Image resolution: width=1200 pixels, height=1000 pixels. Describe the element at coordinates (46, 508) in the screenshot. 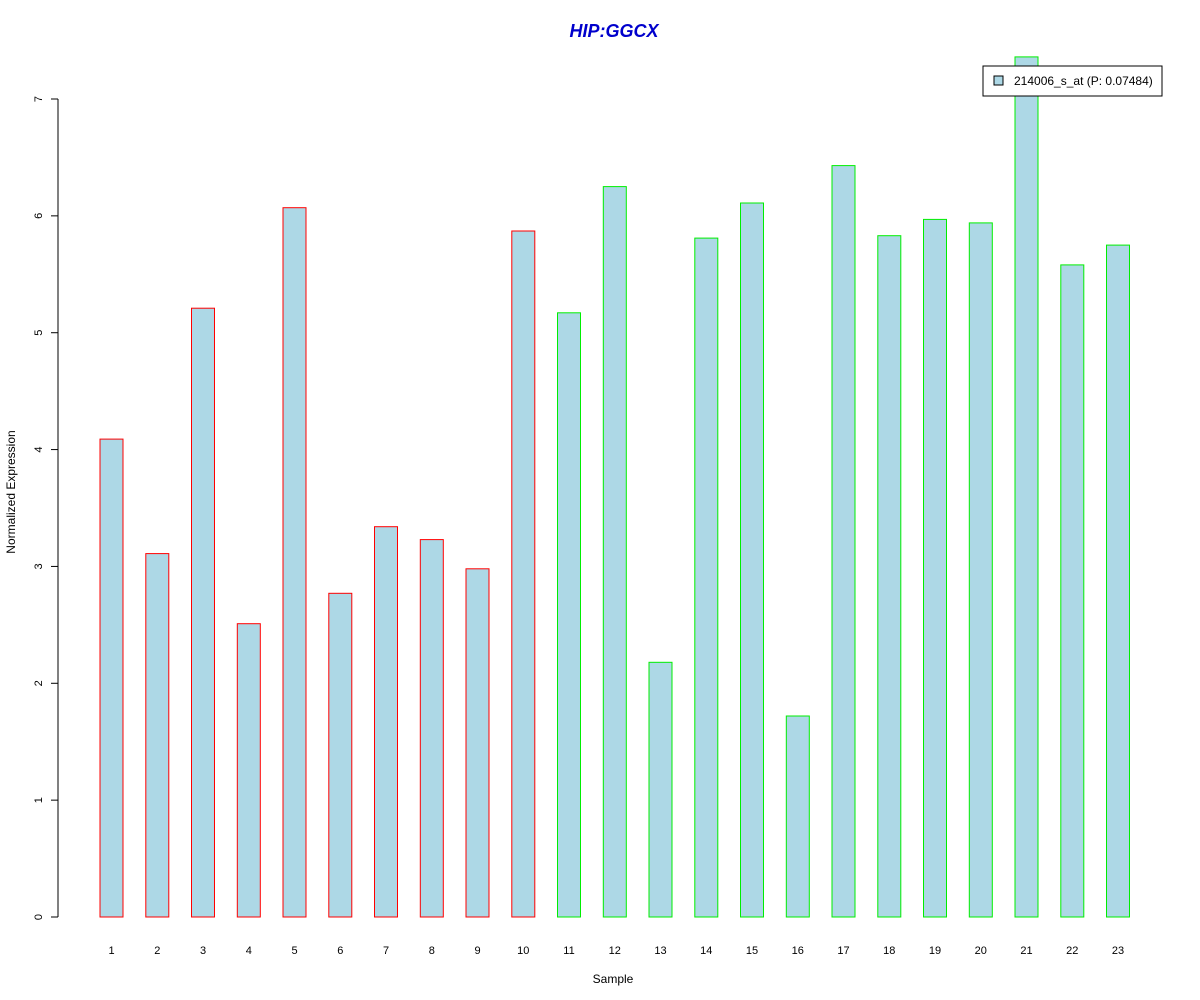

I see `y-axis: 0 1 2 3 4 5 6 7` at that location.